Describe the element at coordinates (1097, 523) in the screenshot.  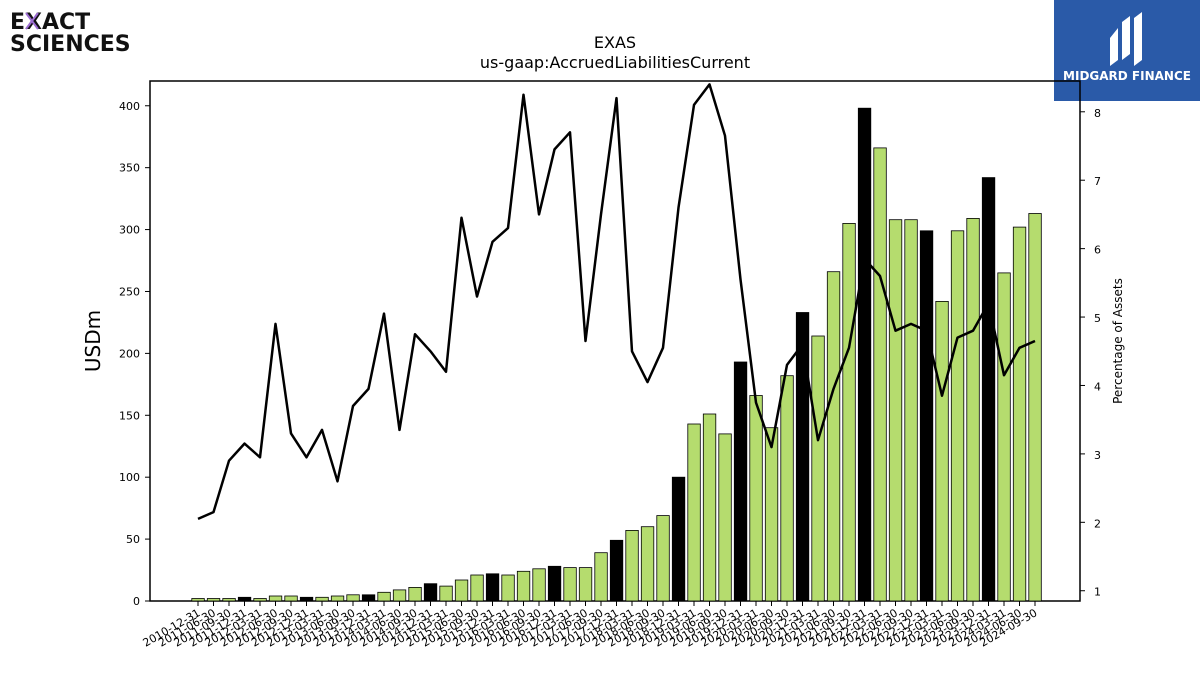
I see `y2-tick-label: 2` at that location.